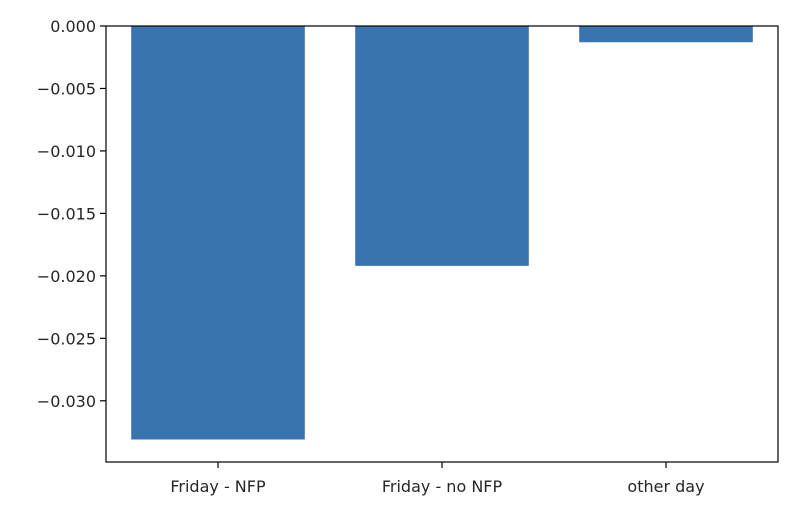 Image resolution: width=806 pixels, height=520 pixels. What do you see at coordinates (66, 338) in the screenshot?
I see `y-tick-label: −0.025` at bounding box center [66, 338].